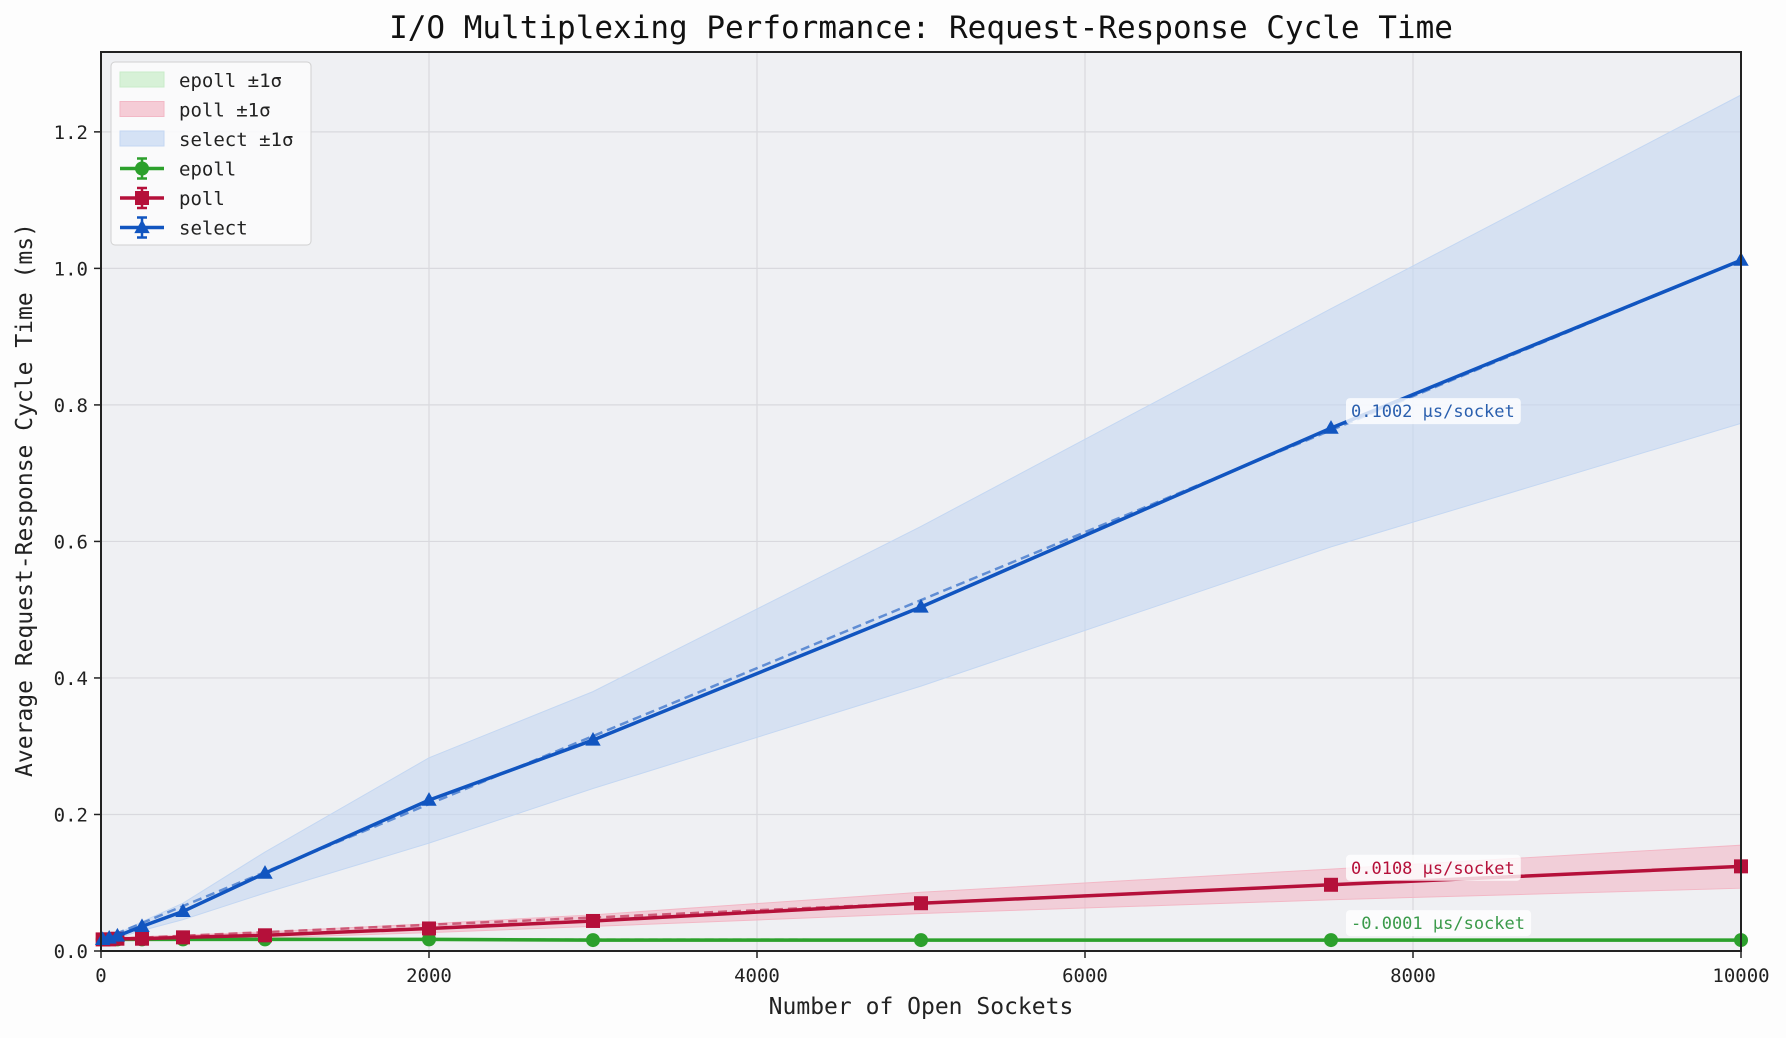 The width and height of the screenshot is (1786, 1038). I want to click on y-tick-label: 0.2, so click(71, 815).